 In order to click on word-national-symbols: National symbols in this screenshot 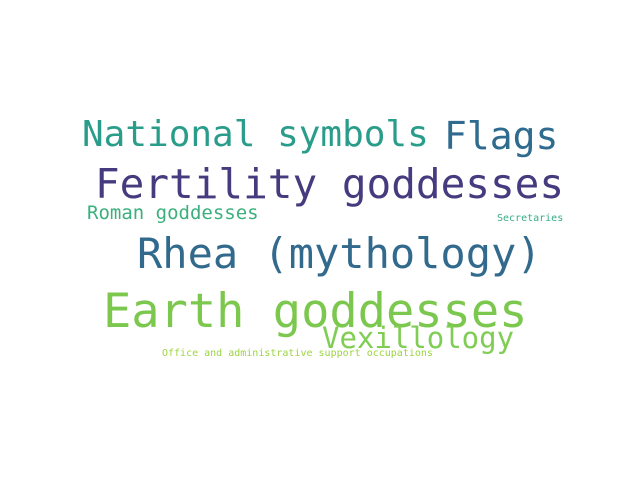, I will do `click(255, 134)`.